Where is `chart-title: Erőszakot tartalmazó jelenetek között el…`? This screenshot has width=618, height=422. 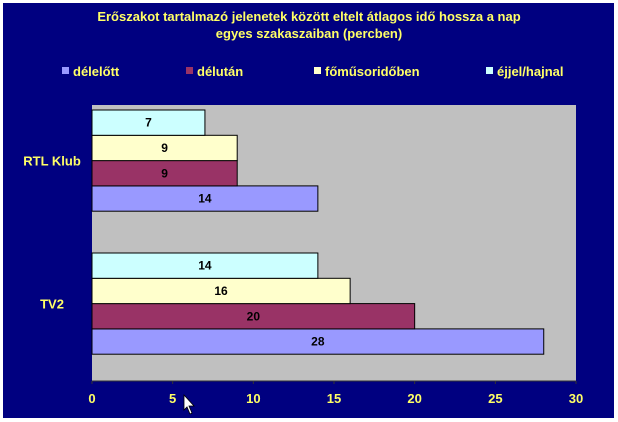
chart-title: Erőszakot tartalmazó jelenetek között el… is located at coordinates (308, 16).